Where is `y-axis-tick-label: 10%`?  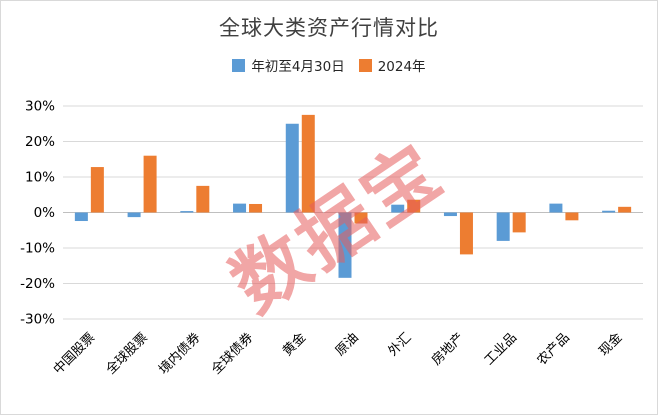
y-axis-tick-label: 10% is located at coordinates (40, 178).